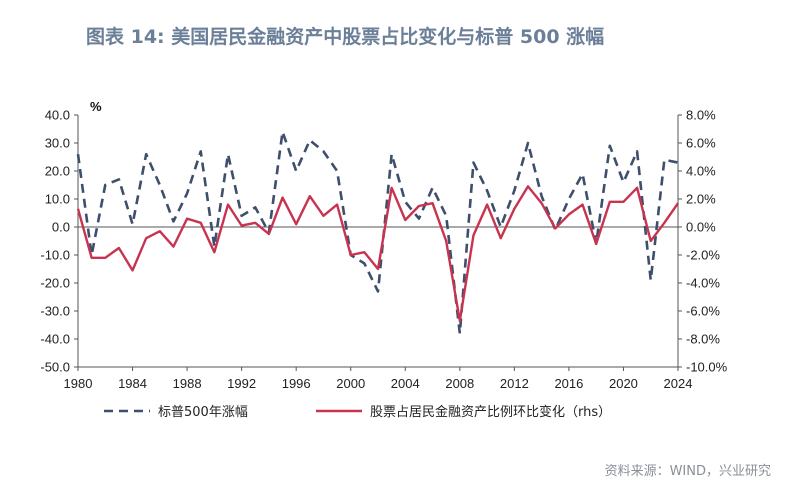 Image resolution: width=799 pixels, height=496 pixels. Describe the element at coordinates (405, 383) in the screenshot. I see `x-tick-label: 2004` at that location.